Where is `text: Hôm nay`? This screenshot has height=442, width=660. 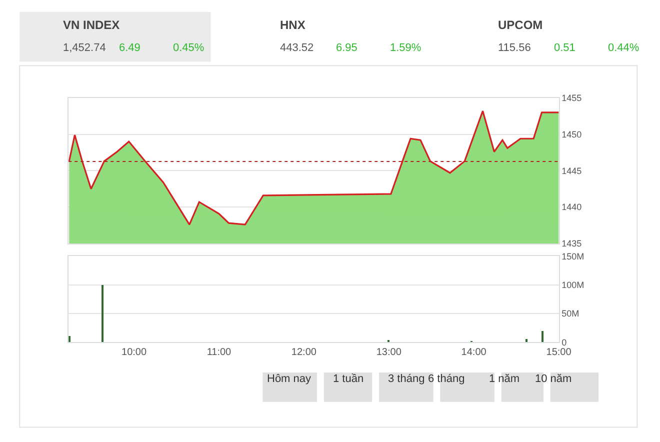
text: Hôm nay is located at coordinates (289, 379).